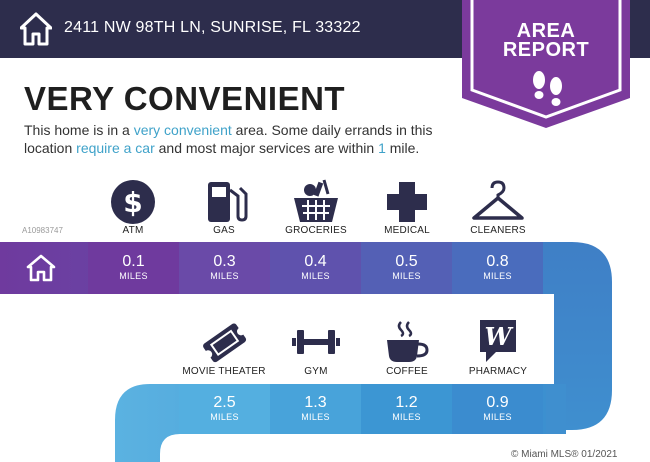 The width and height of the screenshot is (650, 462). What do you see at coordinates (407, 230) in the screenshot?
I see `service-label: MEDICAL` at bounding box center [407, 230].